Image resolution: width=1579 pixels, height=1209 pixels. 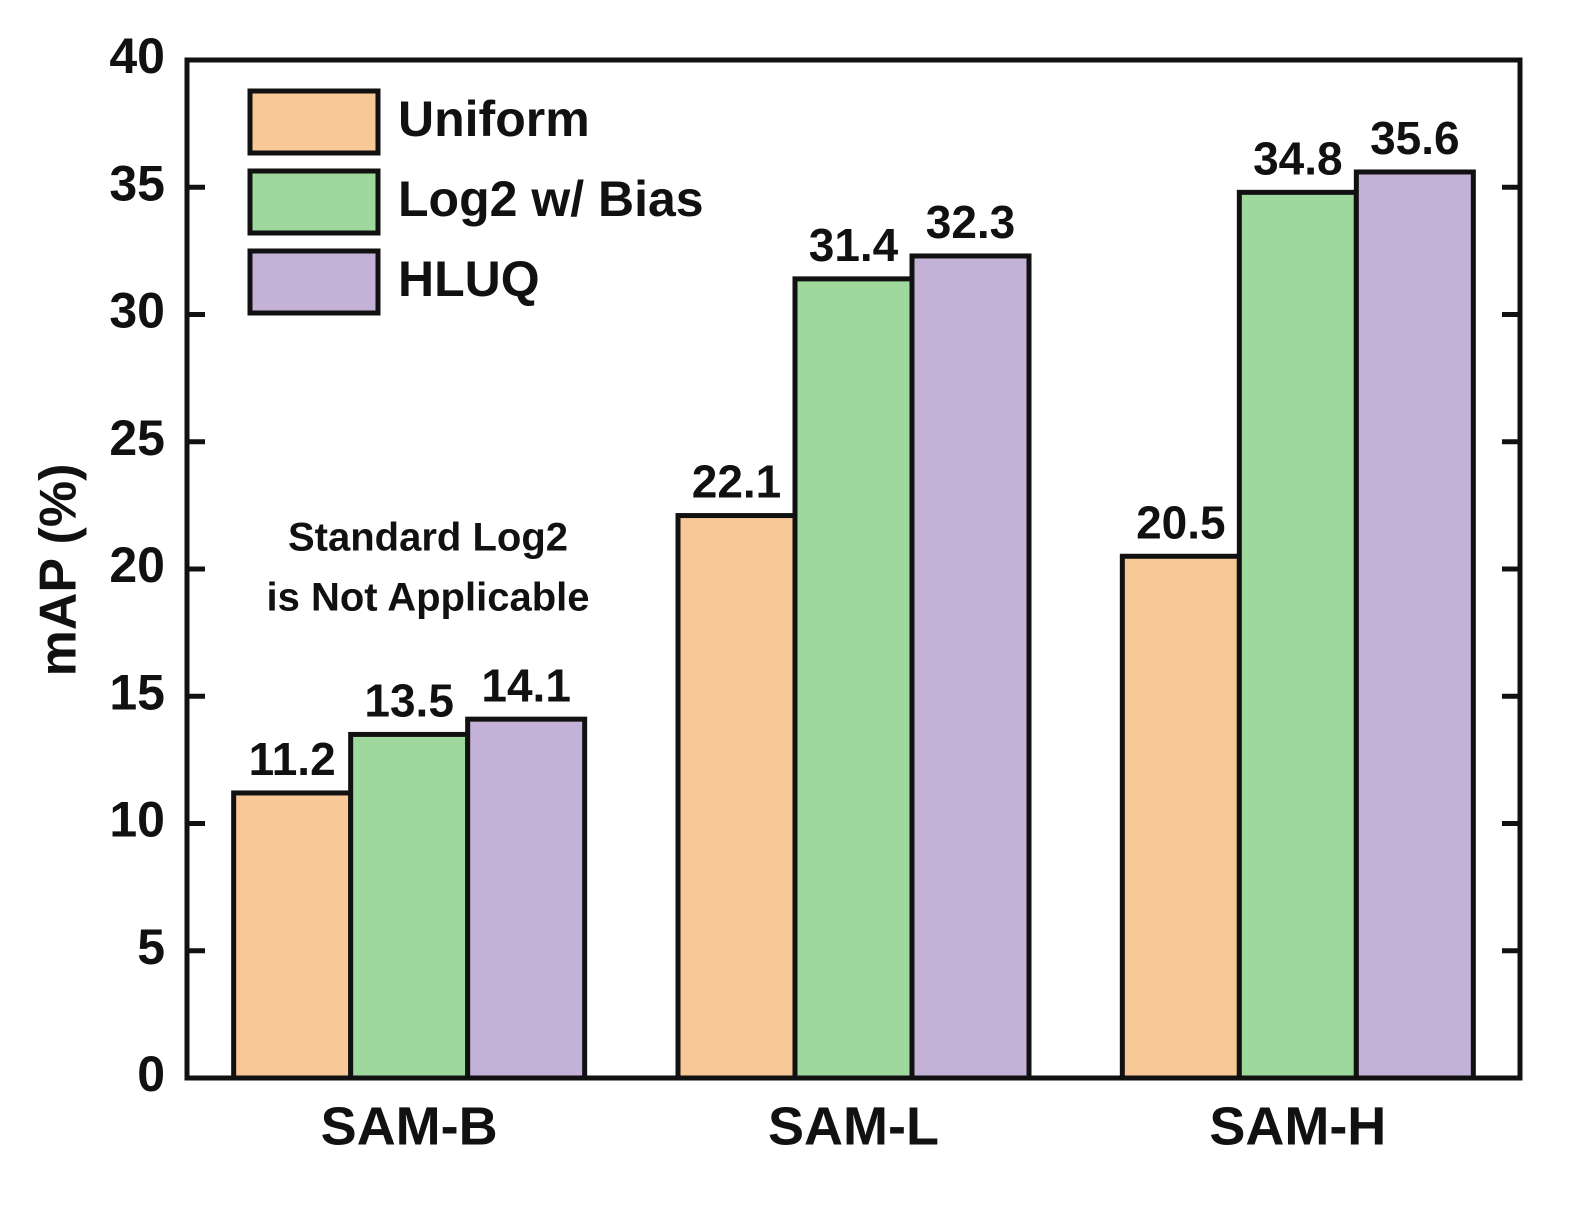 I want to click on y-tick-label: 20, so click(x=137, y=565).